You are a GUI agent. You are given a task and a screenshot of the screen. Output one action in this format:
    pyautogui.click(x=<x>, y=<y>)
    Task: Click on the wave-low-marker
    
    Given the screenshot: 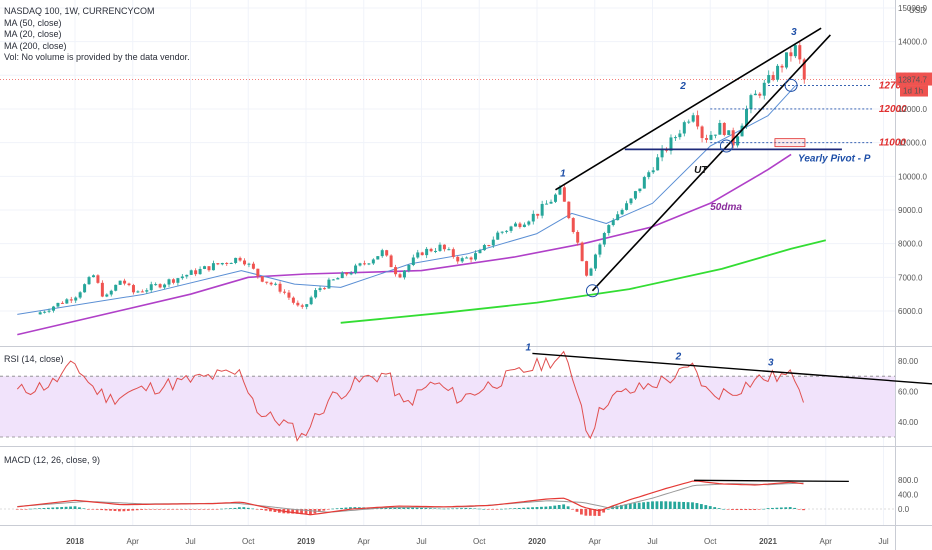 What is the action you would take?
    pyautogui.click(x=592, y=291)
    